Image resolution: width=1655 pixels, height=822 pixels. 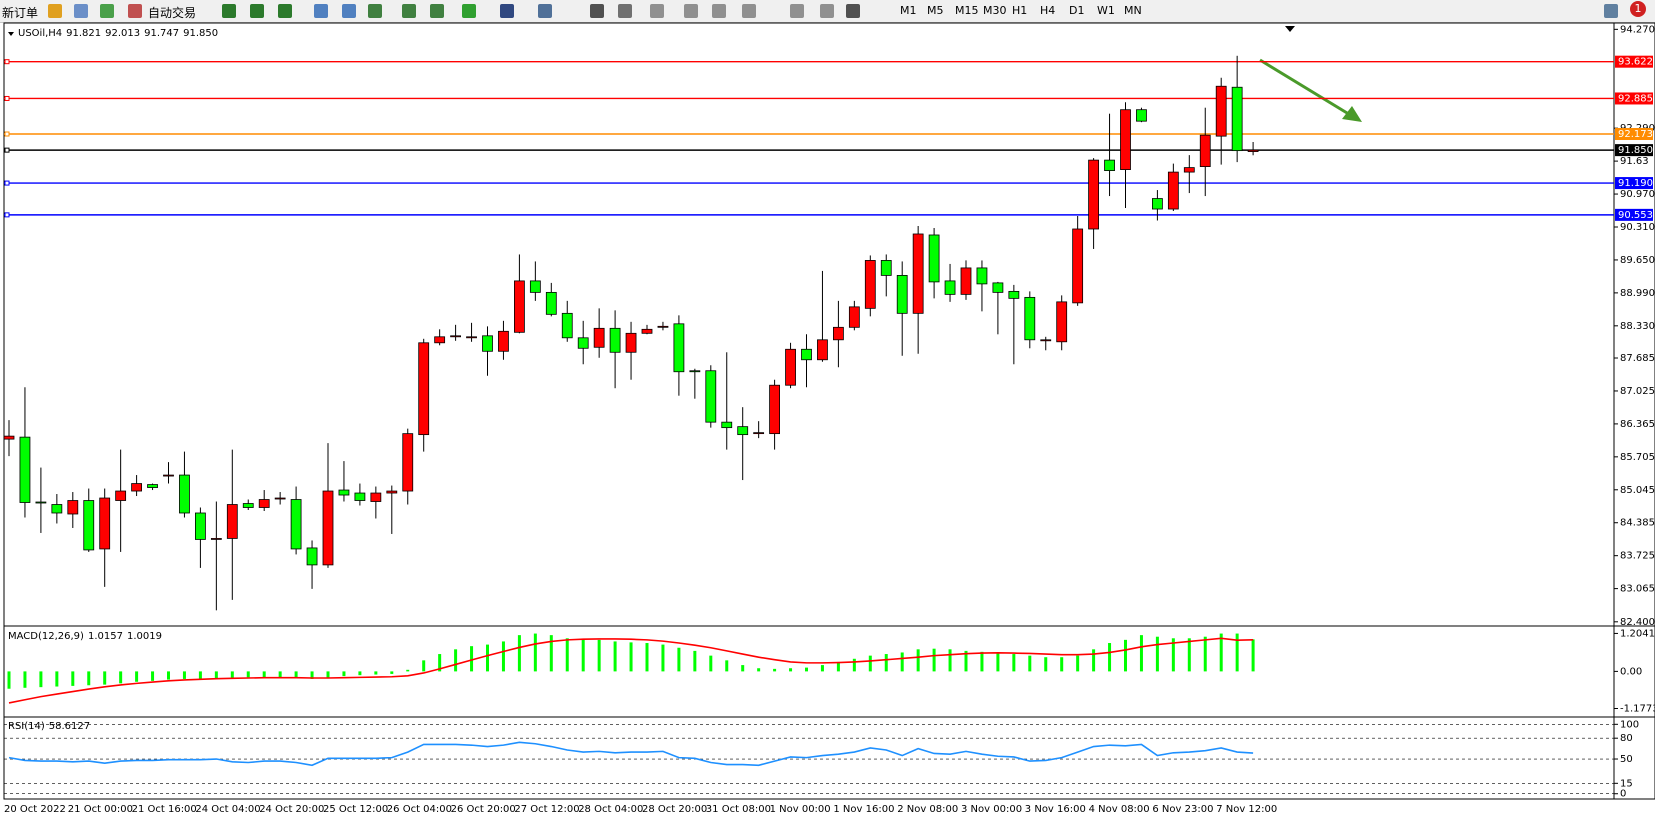 What do you see at coordinates (20, 13) in the screenshot?
I see `new-order-button: 新订单` at bounding box center [20, 13].